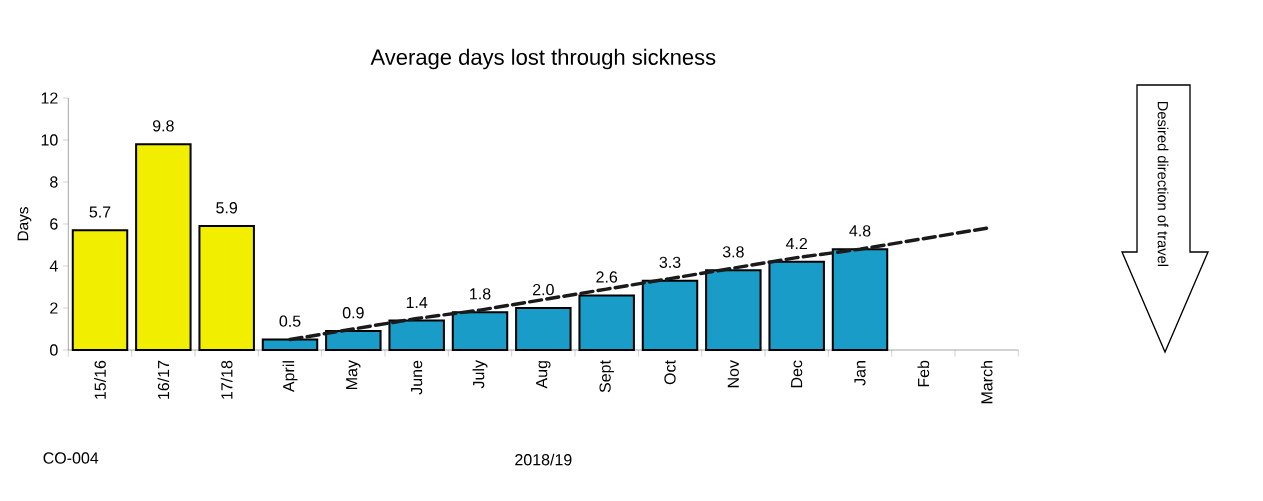  What do you see at coordinates (163, 379) in the screenshot?
I see `x-tick-label: 16/17` at bounding box center [163, 379].